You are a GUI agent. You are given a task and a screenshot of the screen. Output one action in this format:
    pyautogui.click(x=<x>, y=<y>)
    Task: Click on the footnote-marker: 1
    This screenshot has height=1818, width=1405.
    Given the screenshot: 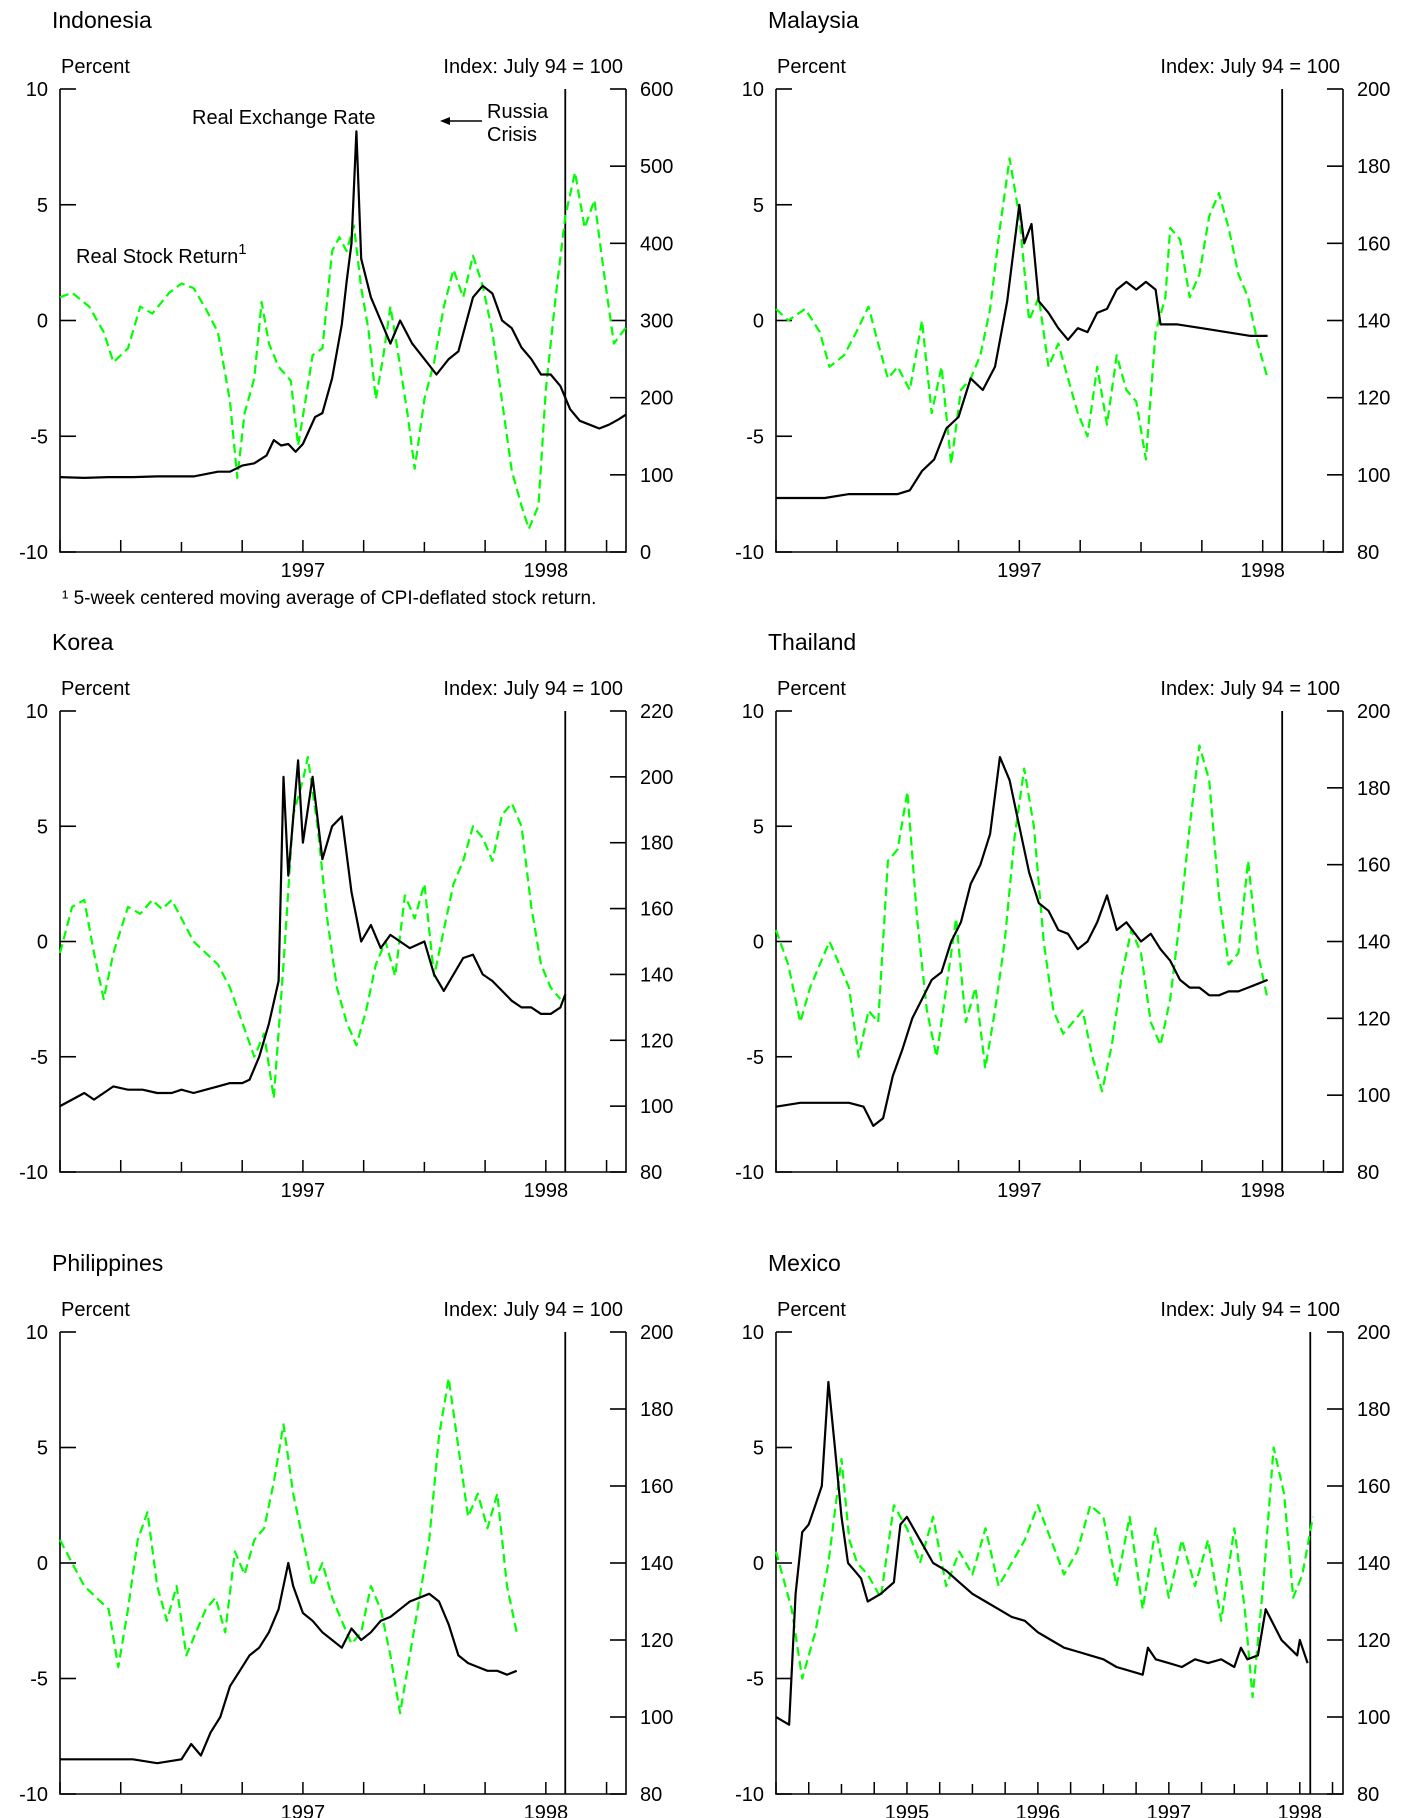 What is the action you would take?
    pyautogui.click(x=242, y=249)
    